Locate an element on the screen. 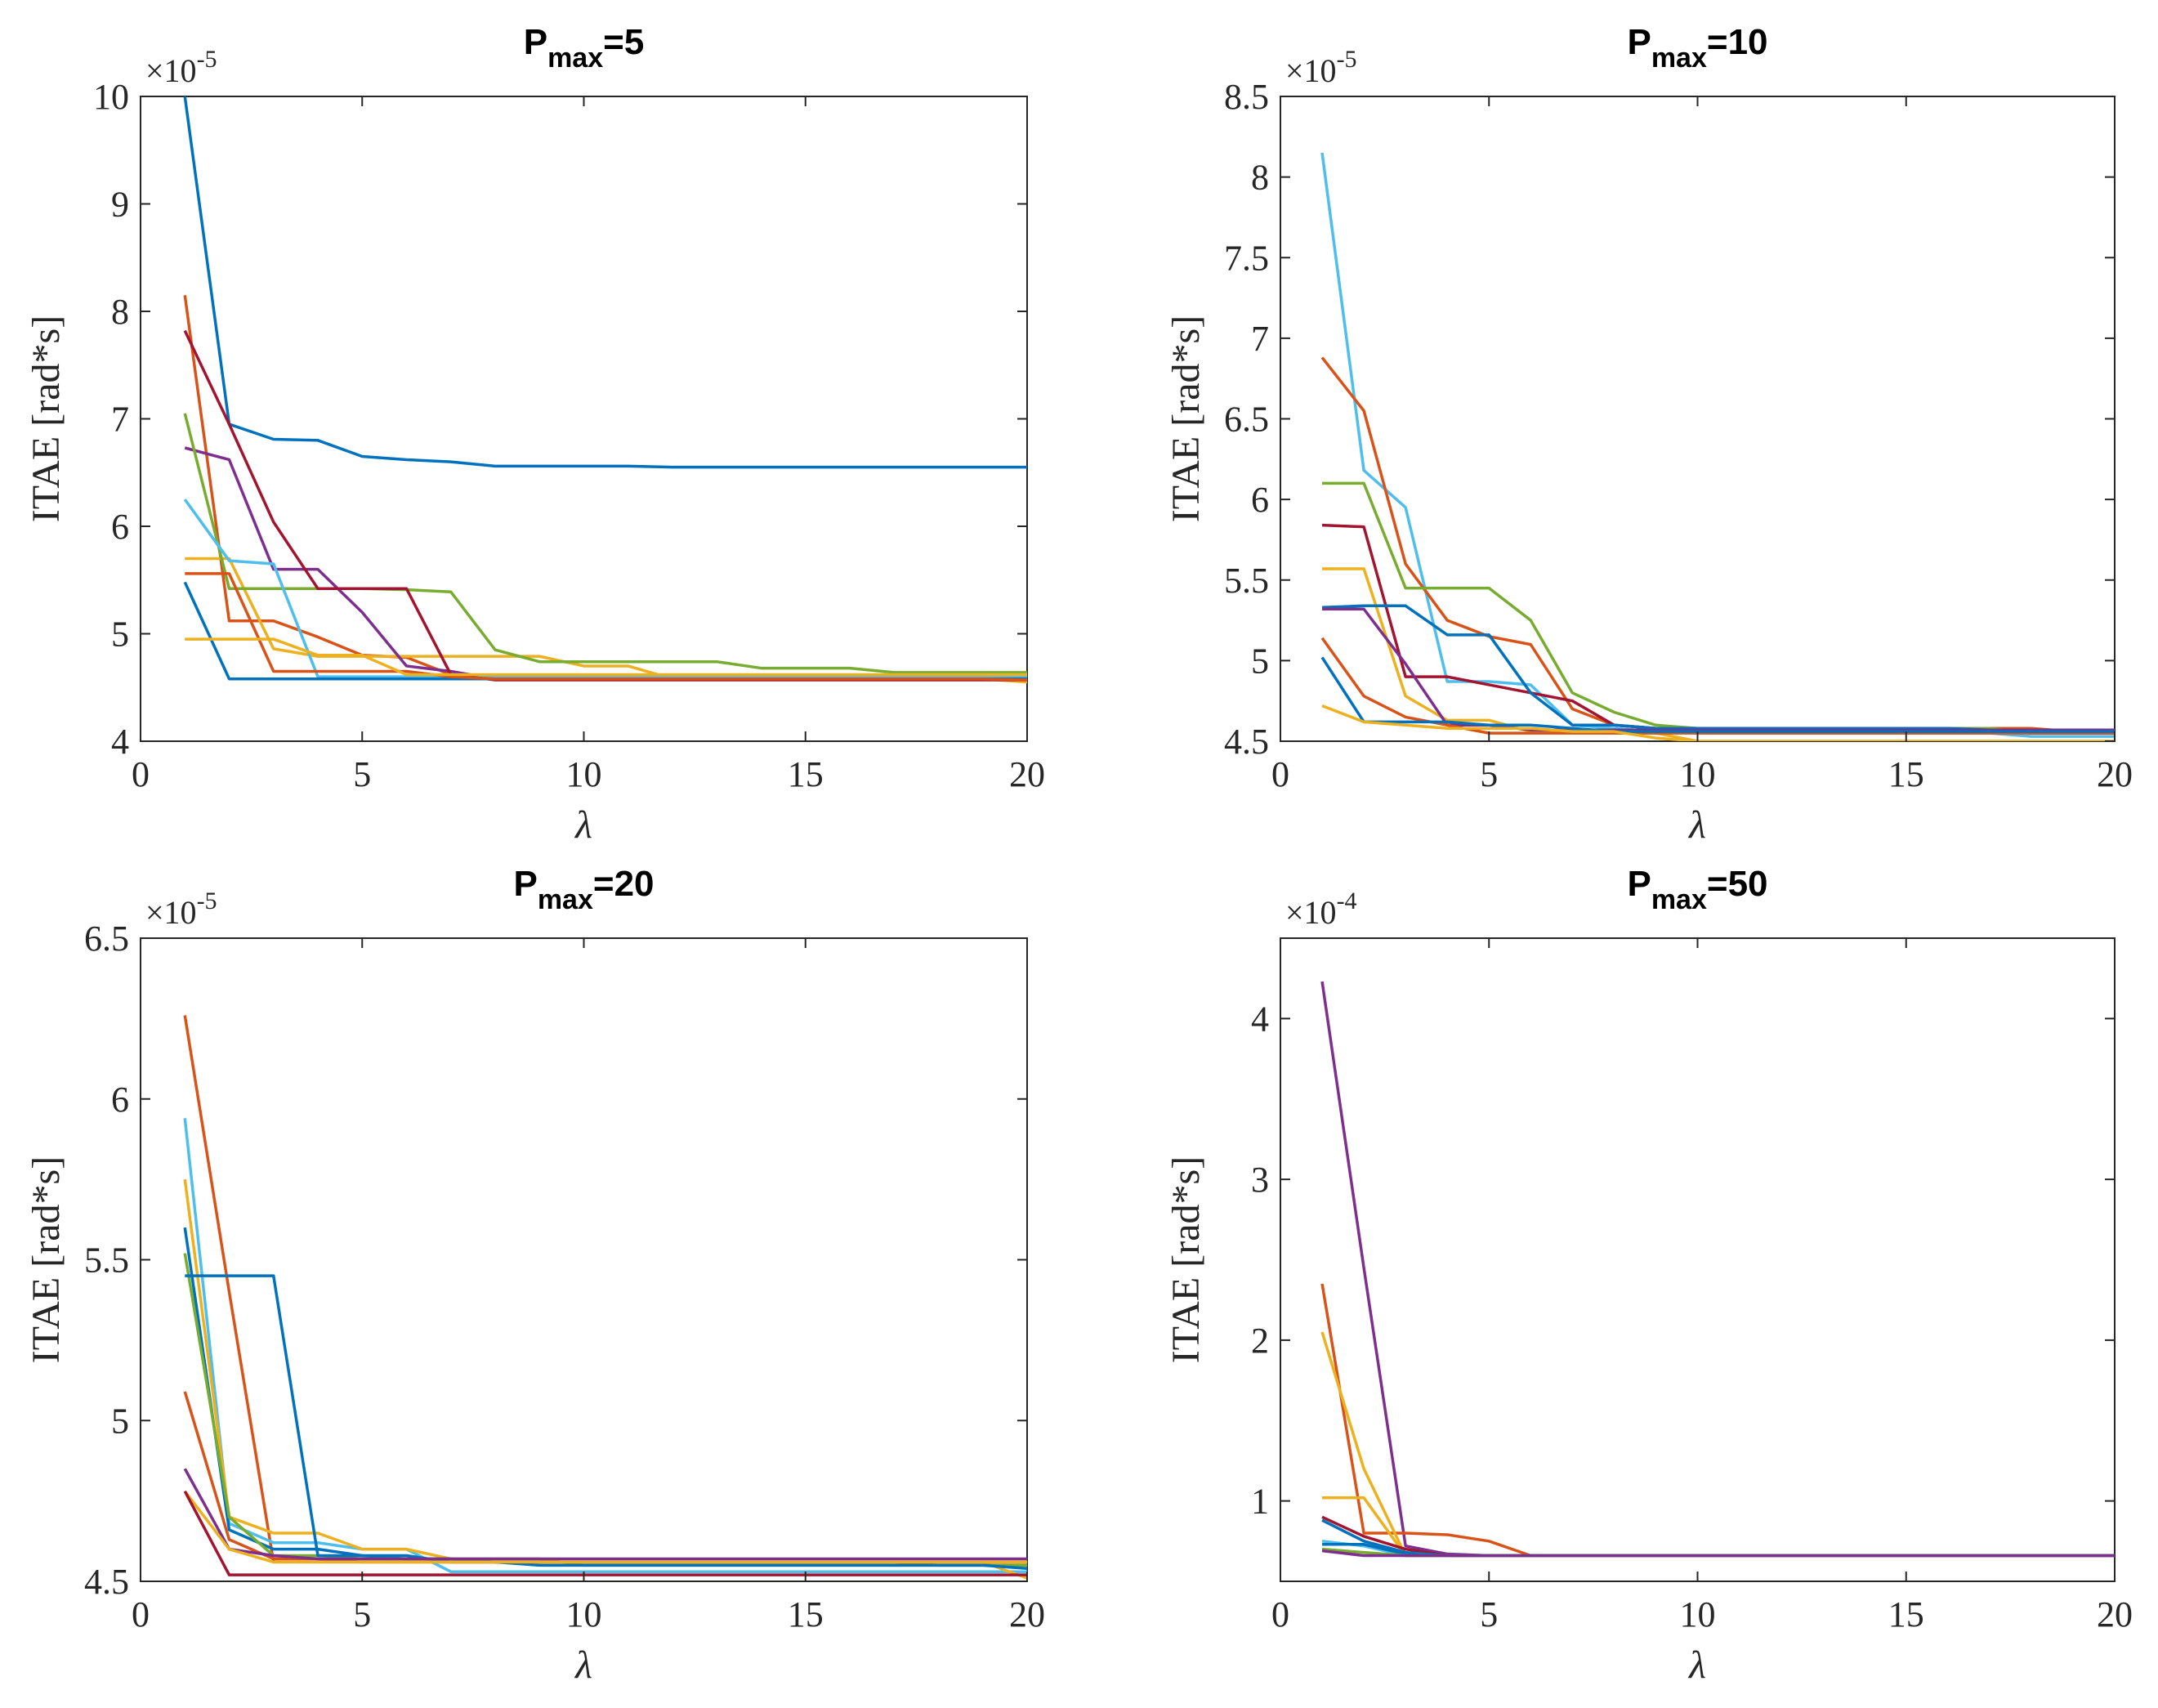 The image size is (2158, 1708). chart-title-suffix: =5 is located at coordinates (623, 42).